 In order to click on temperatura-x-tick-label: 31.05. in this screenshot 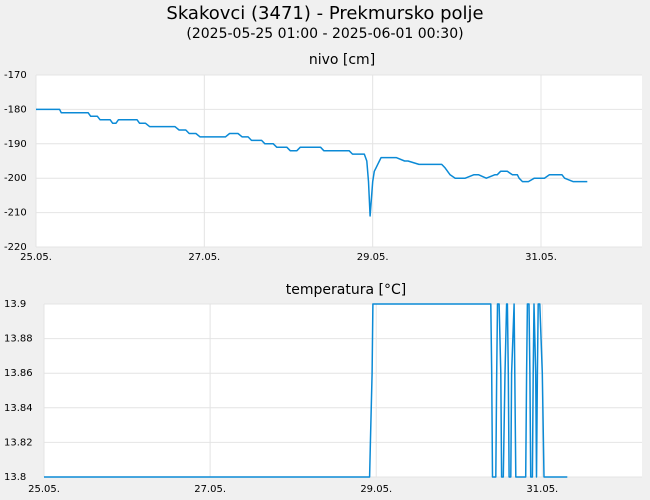, I will do `click(542, 489)`.